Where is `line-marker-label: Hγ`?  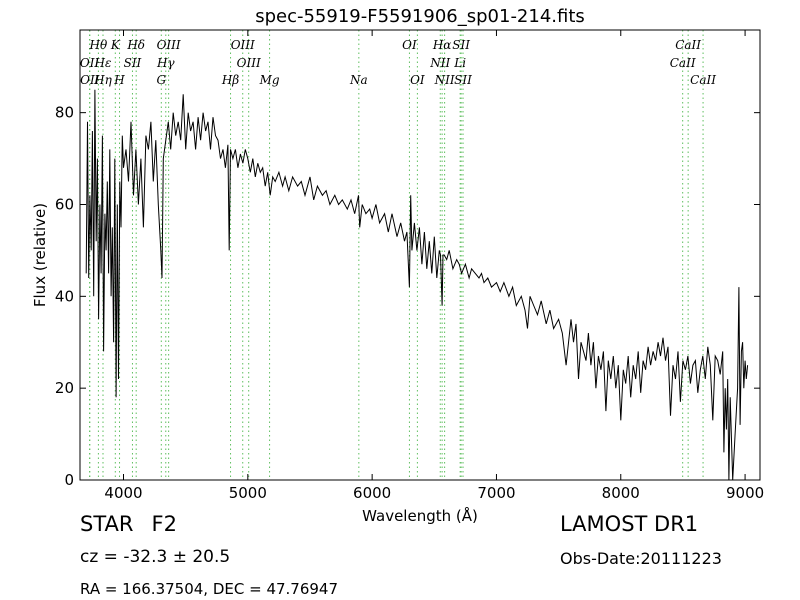
line-marker-label: Hγ is located at coordinates (165, 63).